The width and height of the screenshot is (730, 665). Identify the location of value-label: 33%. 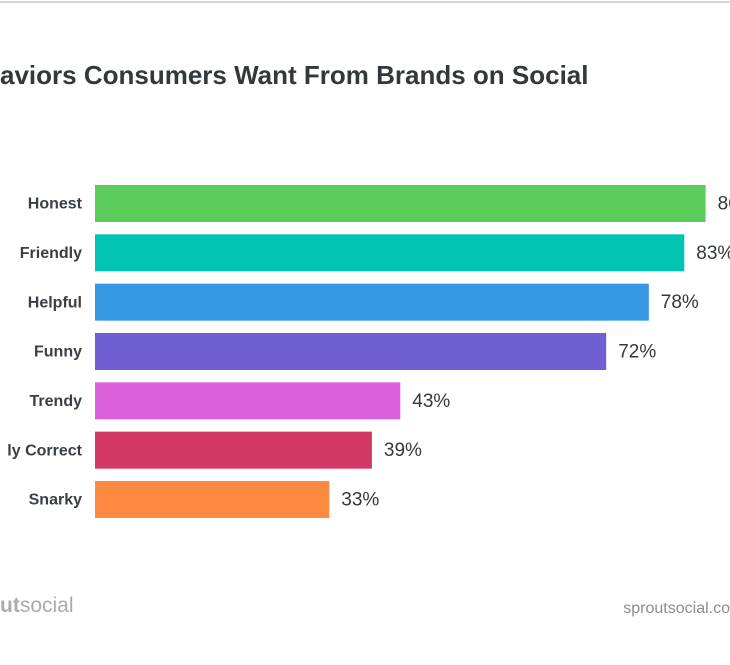
(360, 499).